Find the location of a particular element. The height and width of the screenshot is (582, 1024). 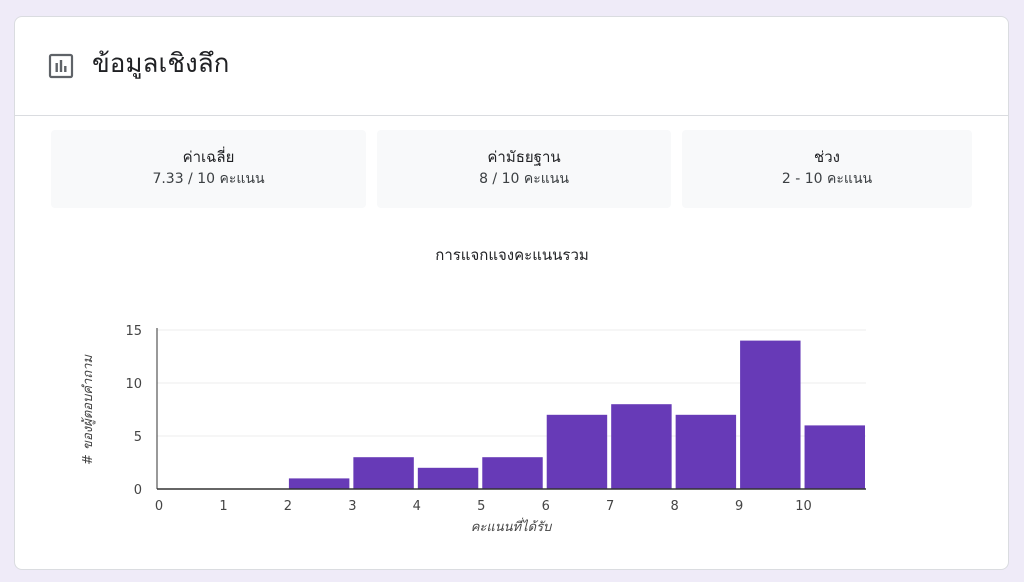

stat-range-label: ช่วง is located at coordinates (827, 157).